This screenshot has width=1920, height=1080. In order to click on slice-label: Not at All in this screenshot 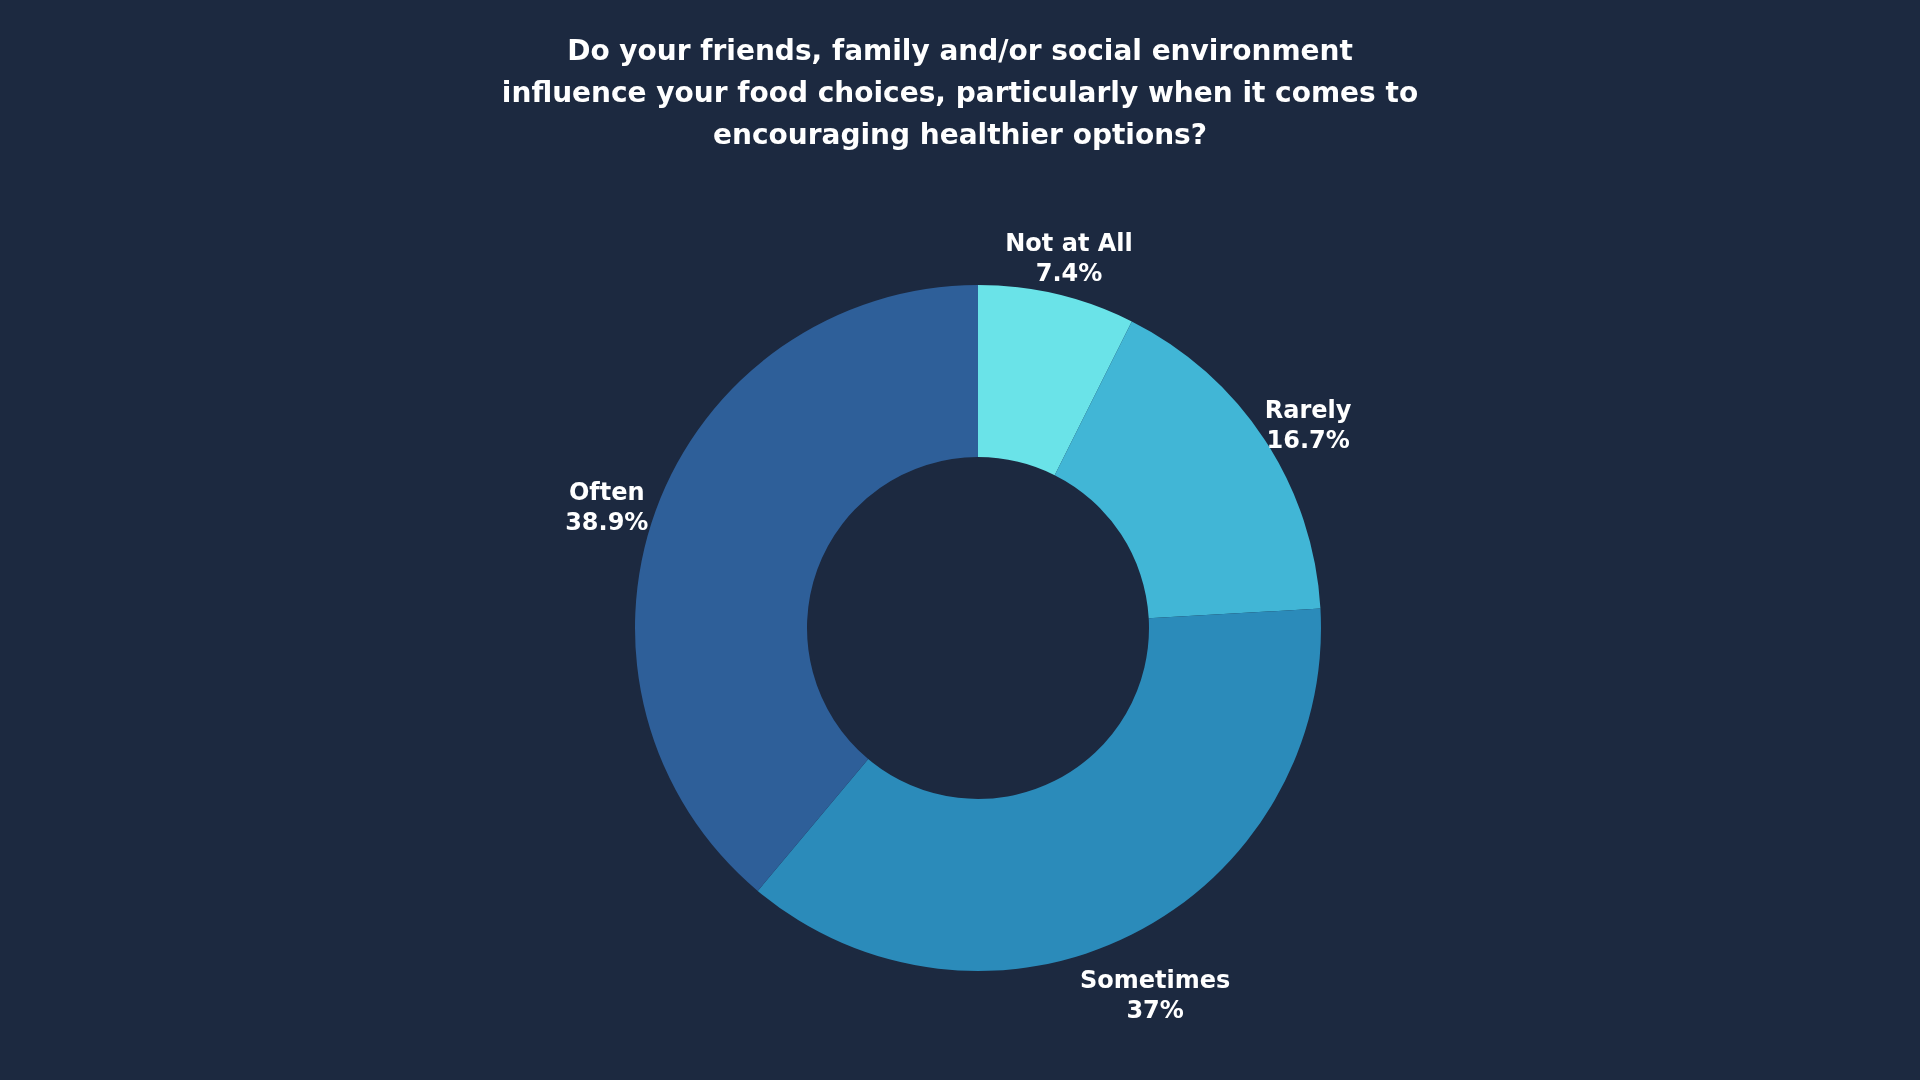, I will do `click(1069, 242)`.